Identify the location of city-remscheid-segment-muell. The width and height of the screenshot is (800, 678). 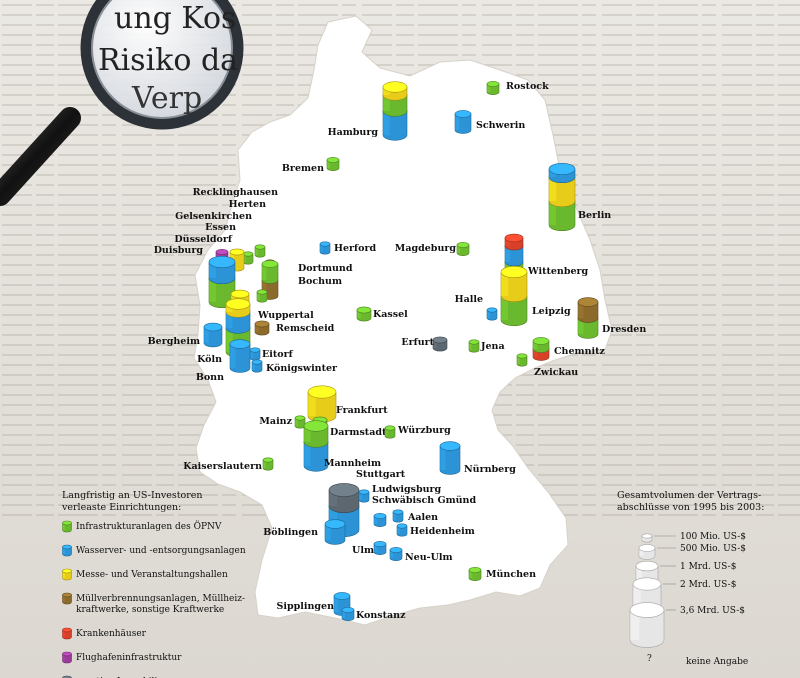
(262, 328).